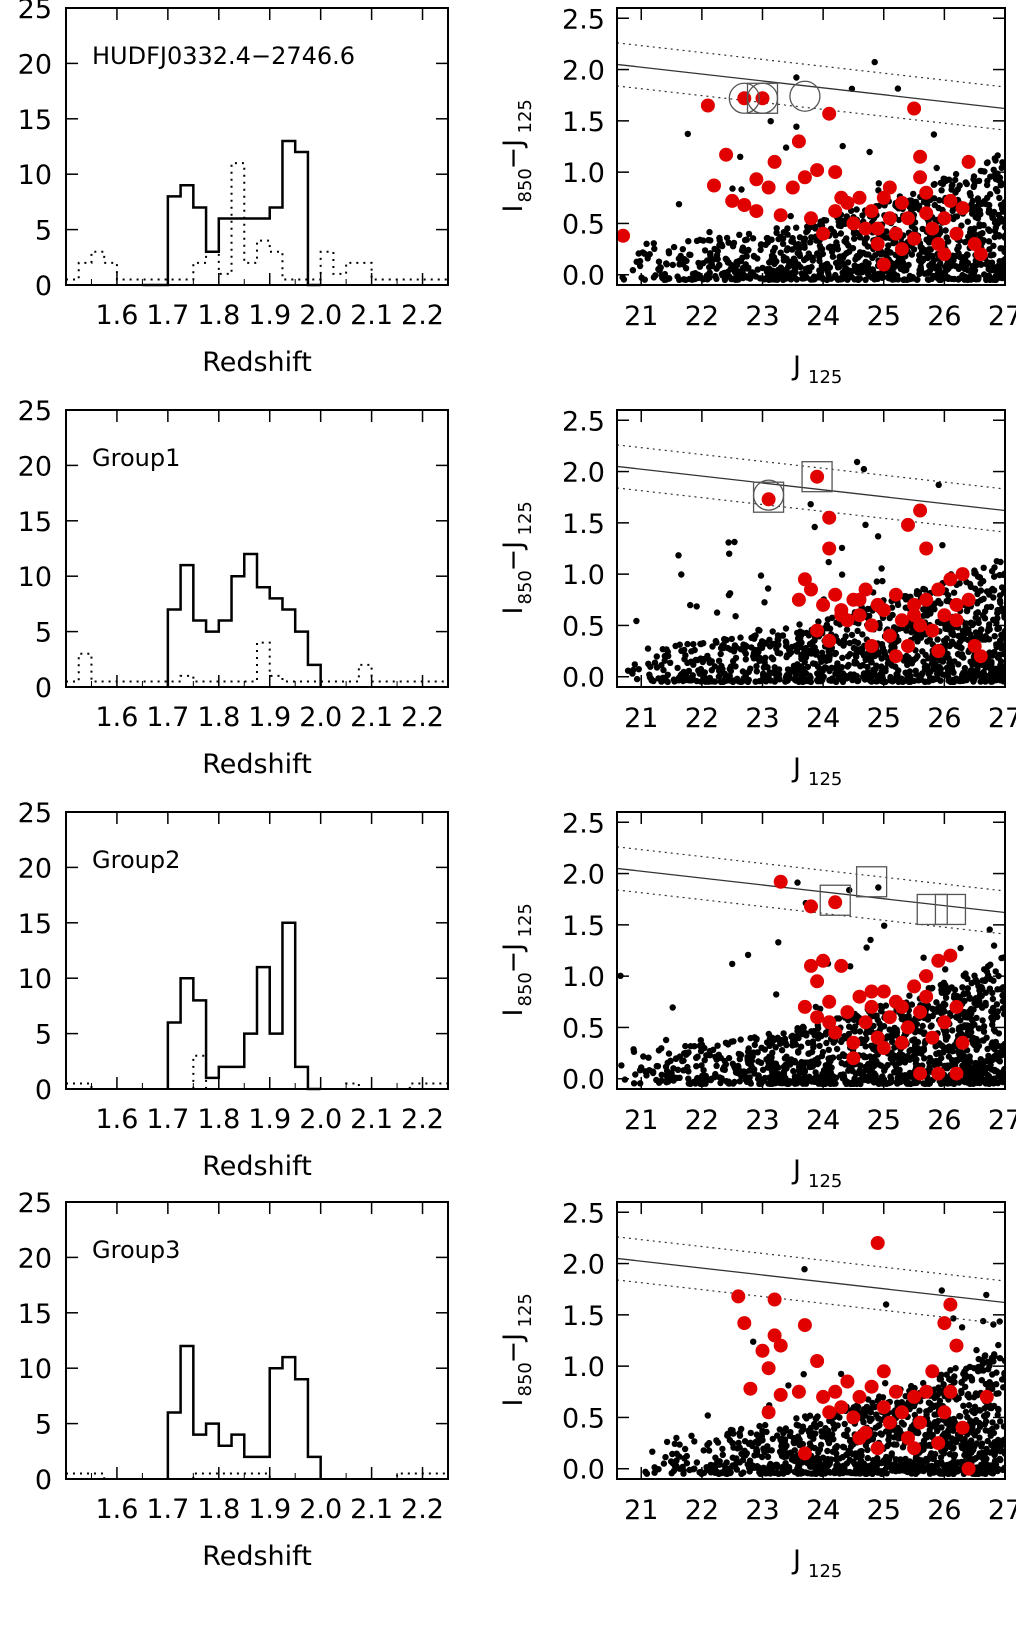 This screenshot has height=1626, width=1016. Describe the element at coordinates (35, 466) in the screenshot. I see `y-tick-label: 20` at that location.